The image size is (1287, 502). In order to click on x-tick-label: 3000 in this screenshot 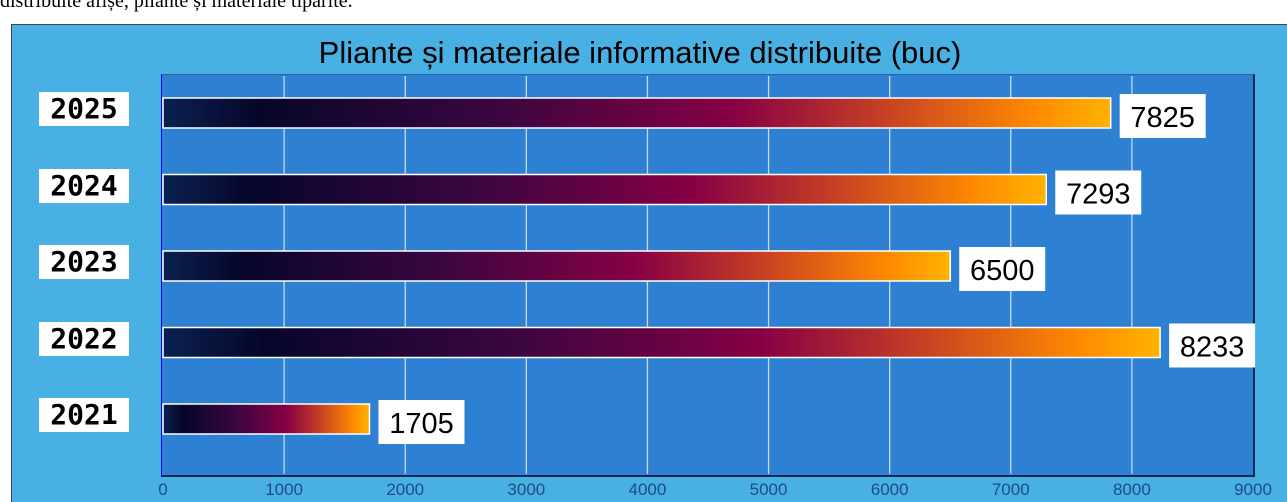, I will do `click(526, 489)`.